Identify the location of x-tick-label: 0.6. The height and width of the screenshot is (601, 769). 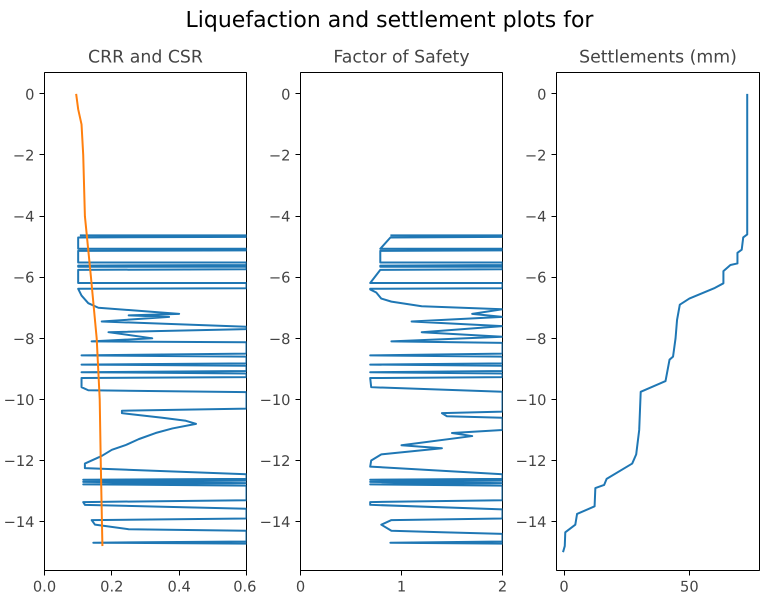
(245, 587).